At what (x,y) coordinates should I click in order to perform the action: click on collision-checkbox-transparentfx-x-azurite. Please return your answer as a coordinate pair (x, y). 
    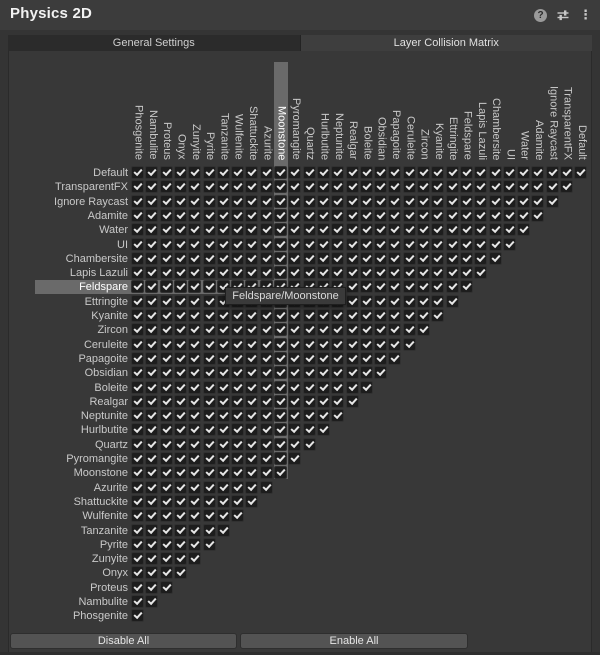
    Looking at the image, I should click on (266, 187).